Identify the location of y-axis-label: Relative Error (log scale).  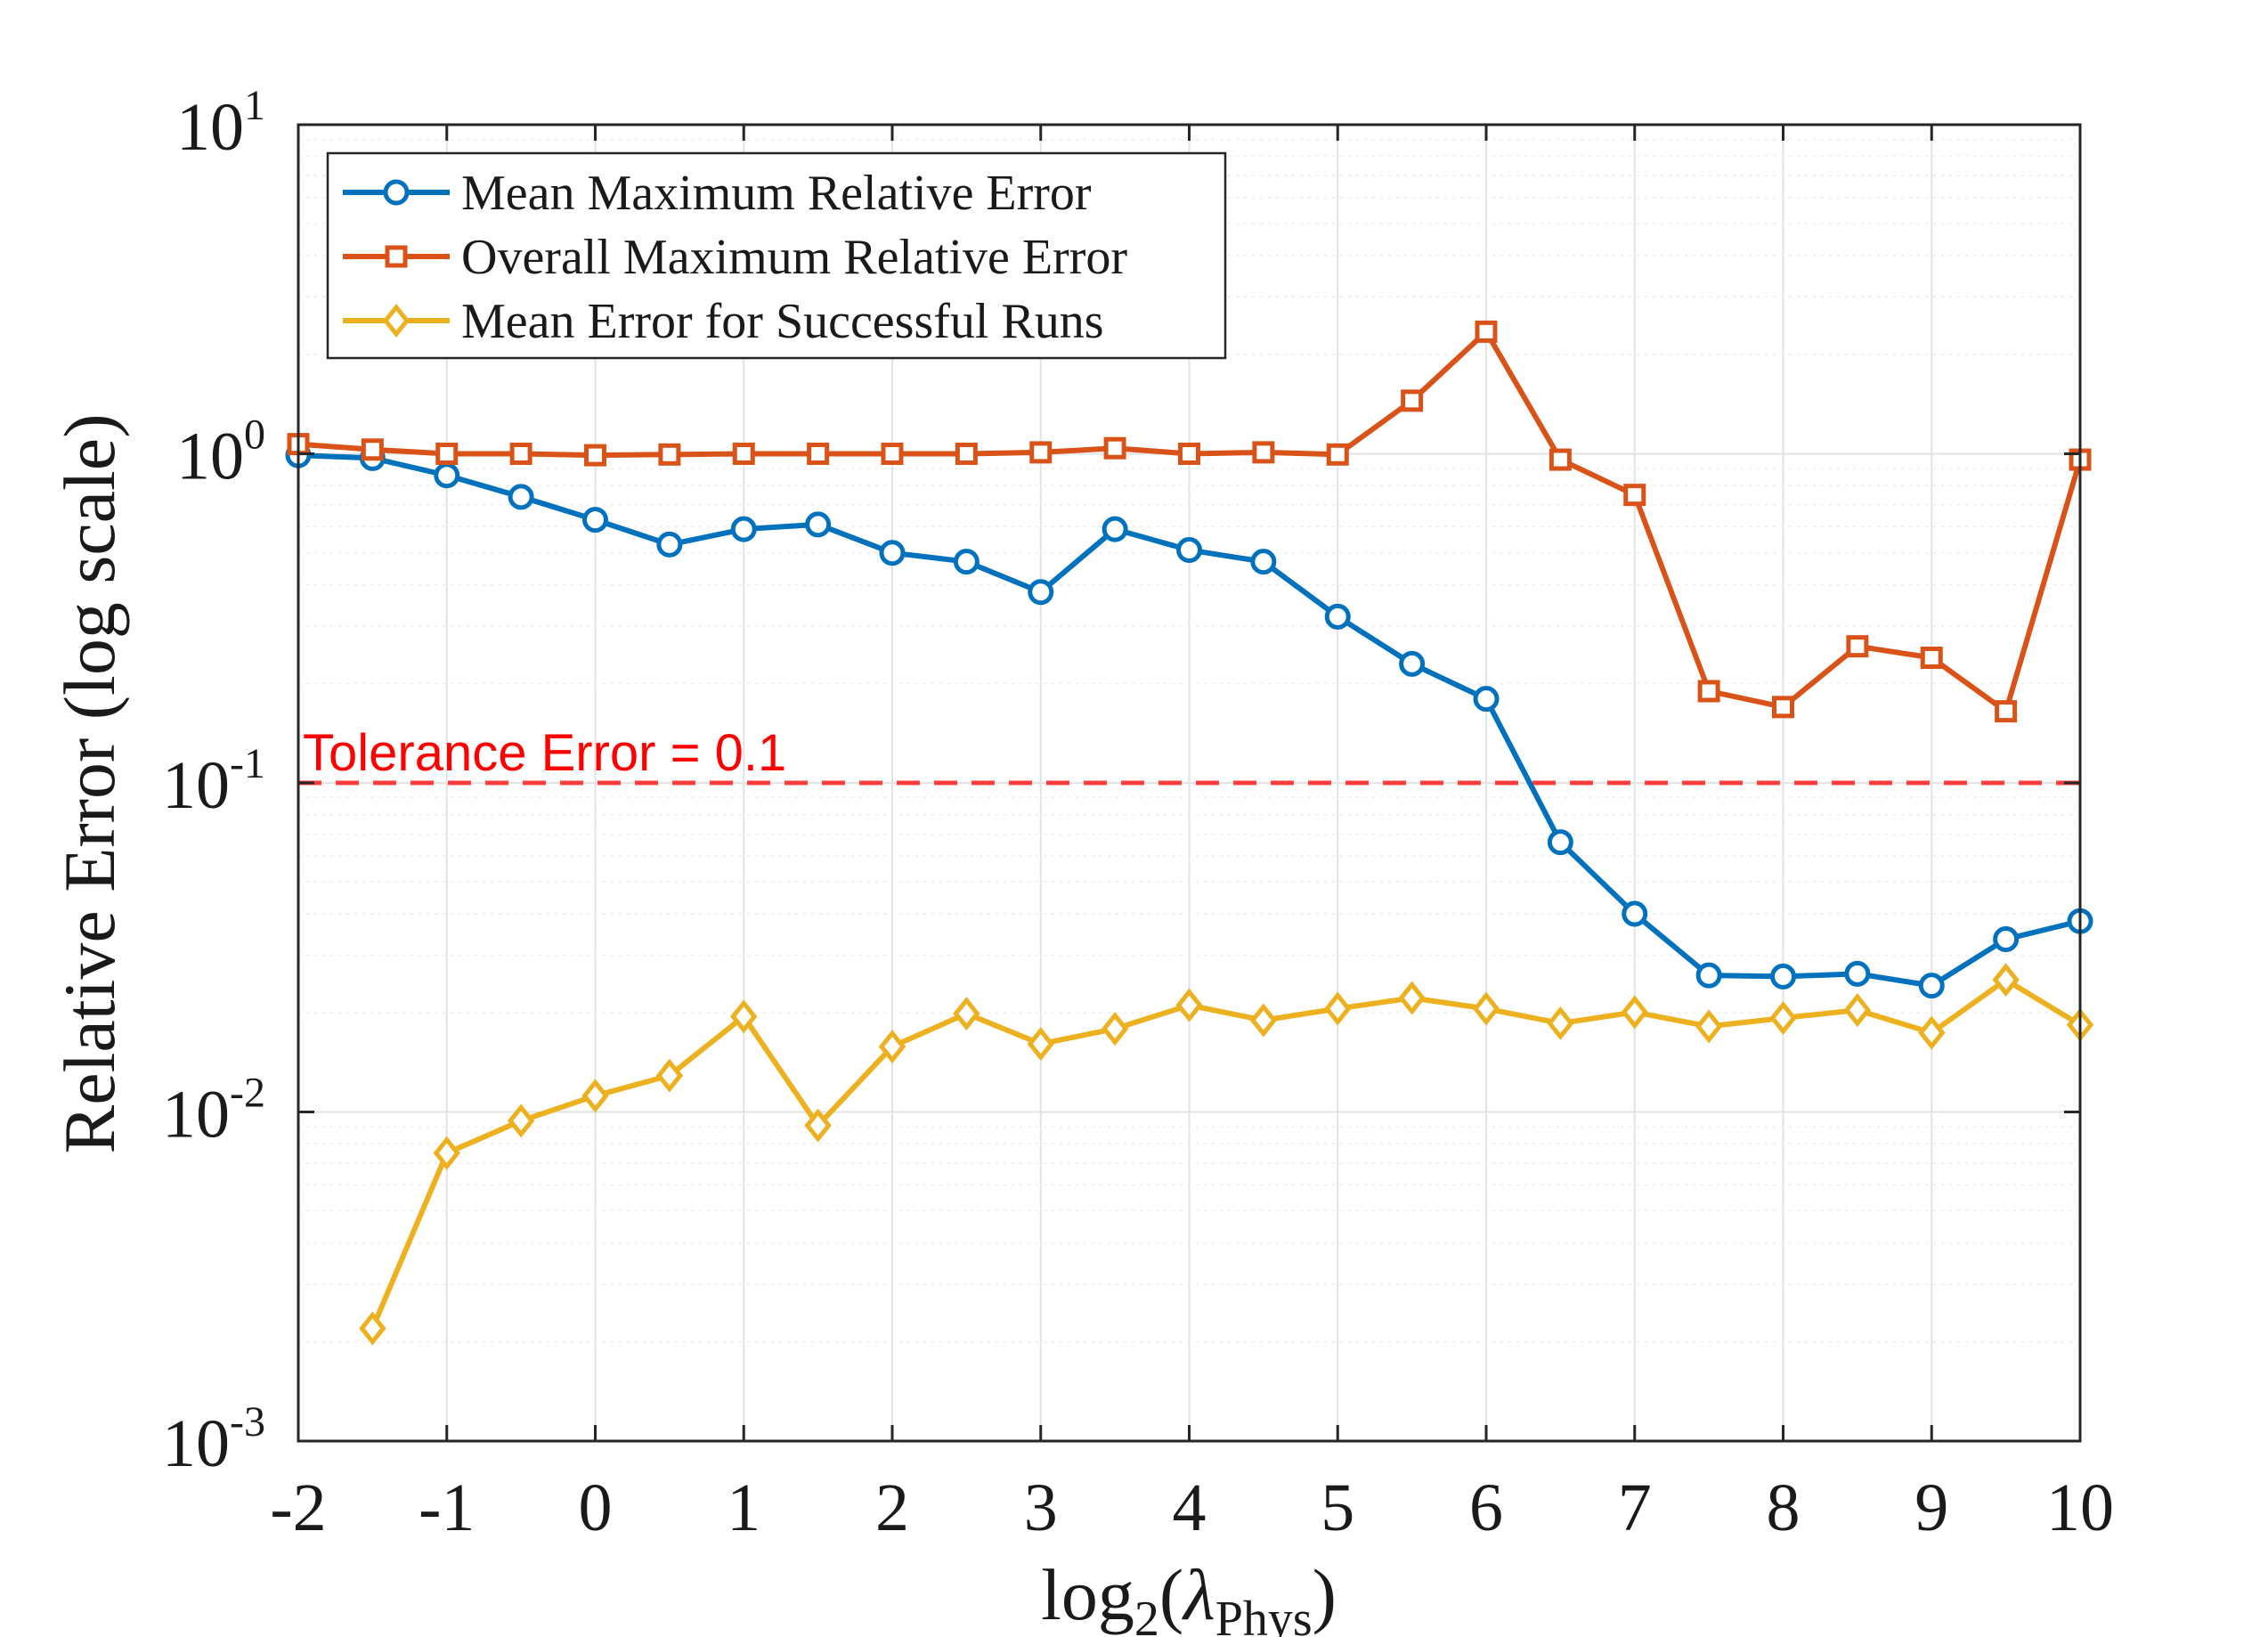
(89, 783).